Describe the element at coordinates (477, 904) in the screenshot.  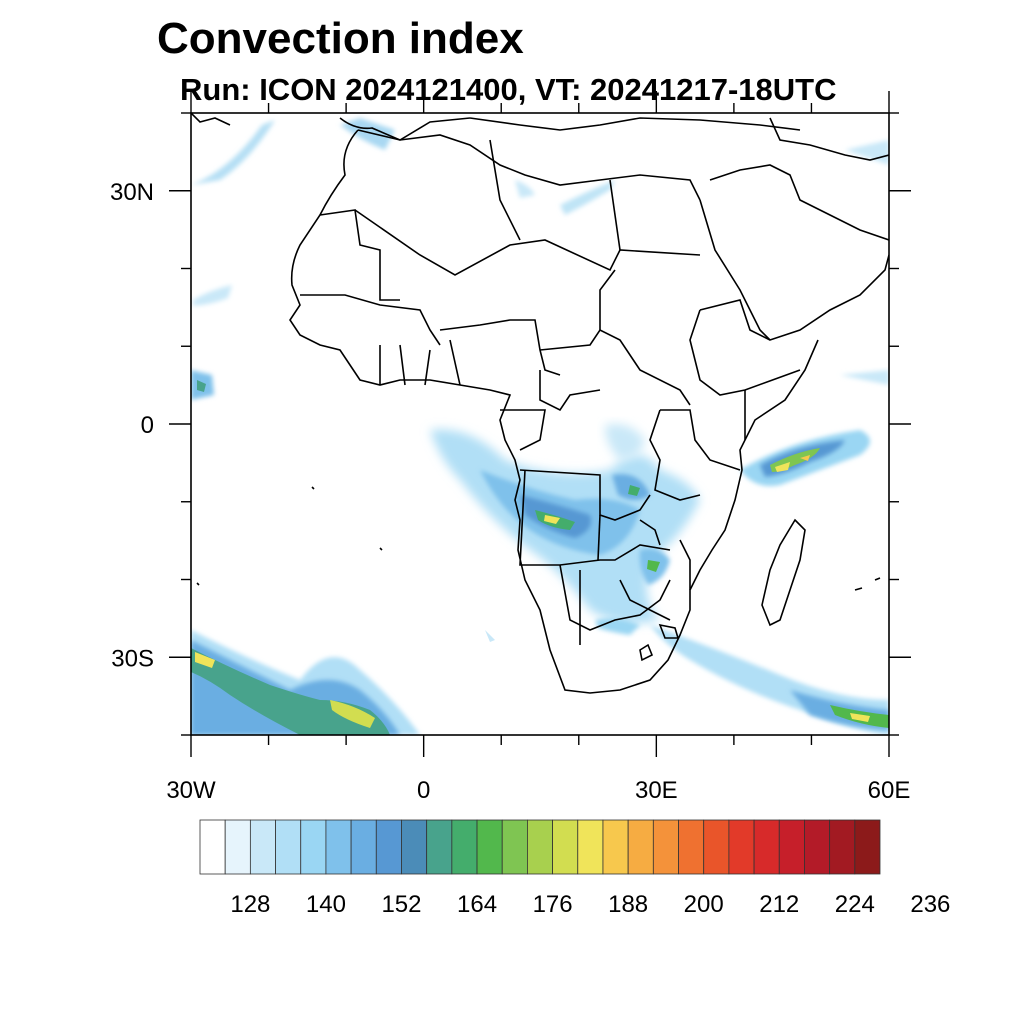
I see `colorbar-label: 164` at that location.